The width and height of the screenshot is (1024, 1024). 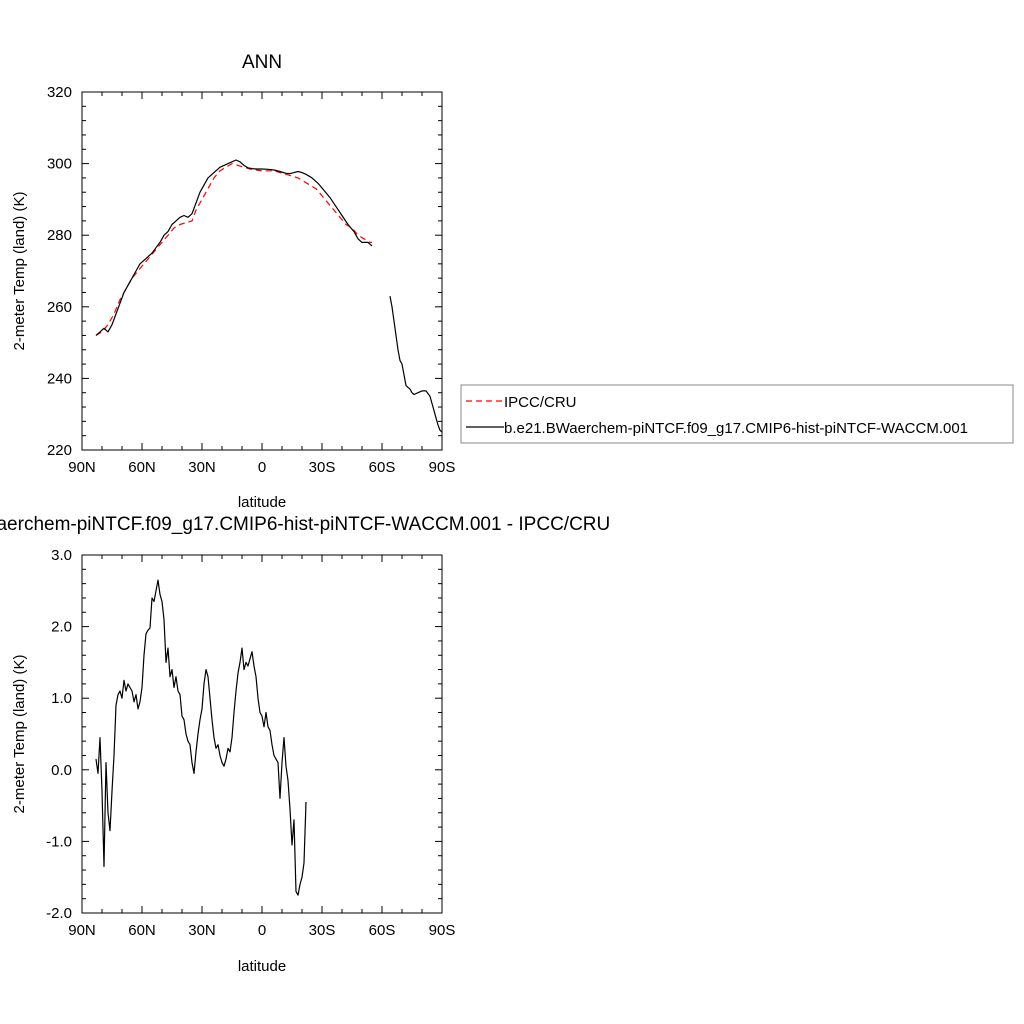 I want to click on bottom-plot-frame, so click(x=262, y=734).